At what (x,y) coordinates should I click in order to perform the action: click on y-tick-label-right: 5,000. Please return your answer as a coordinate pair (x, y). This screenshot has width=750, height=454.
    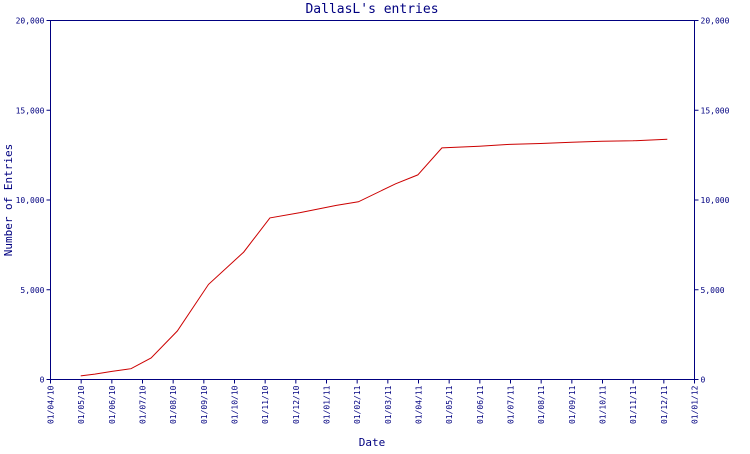
    Looking at the image, I should click on (713, 290).